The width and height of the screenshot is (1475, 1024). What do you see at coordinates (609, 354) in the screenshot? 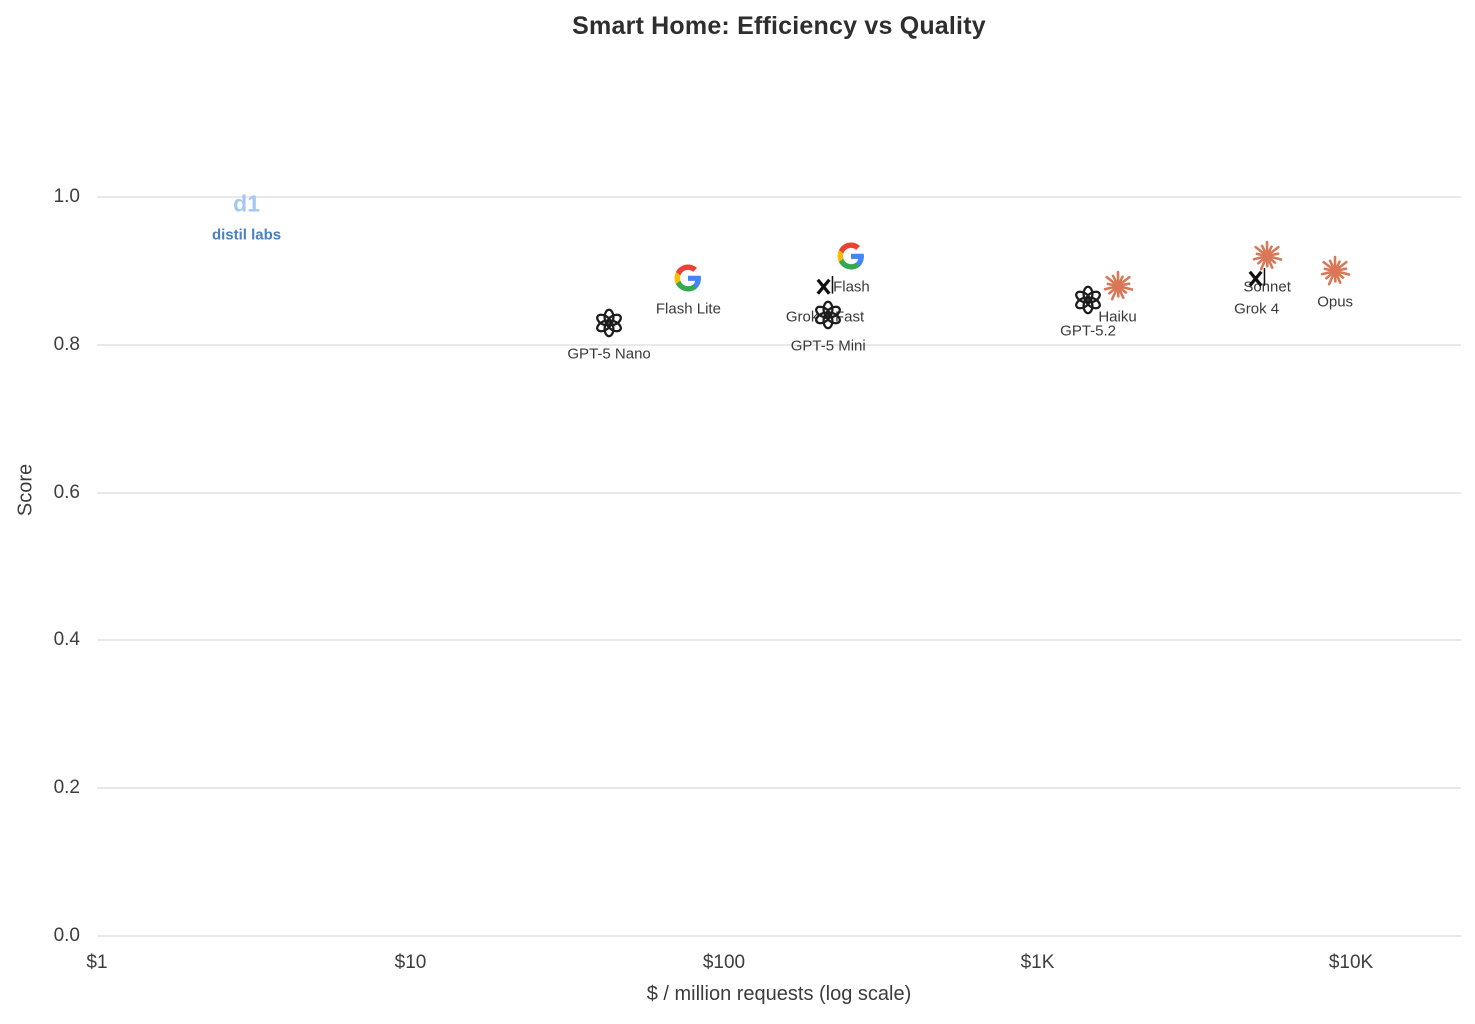
I see `point-label-gpt-5-nano: GPT-5 Nano` at bounding box center [609, 354].